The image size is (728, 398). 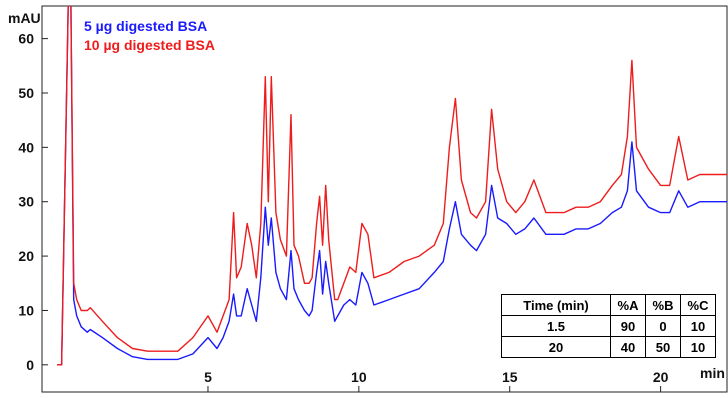 I want to click on table-row: 1.5 90 0 10, so click(x=608, y=326).